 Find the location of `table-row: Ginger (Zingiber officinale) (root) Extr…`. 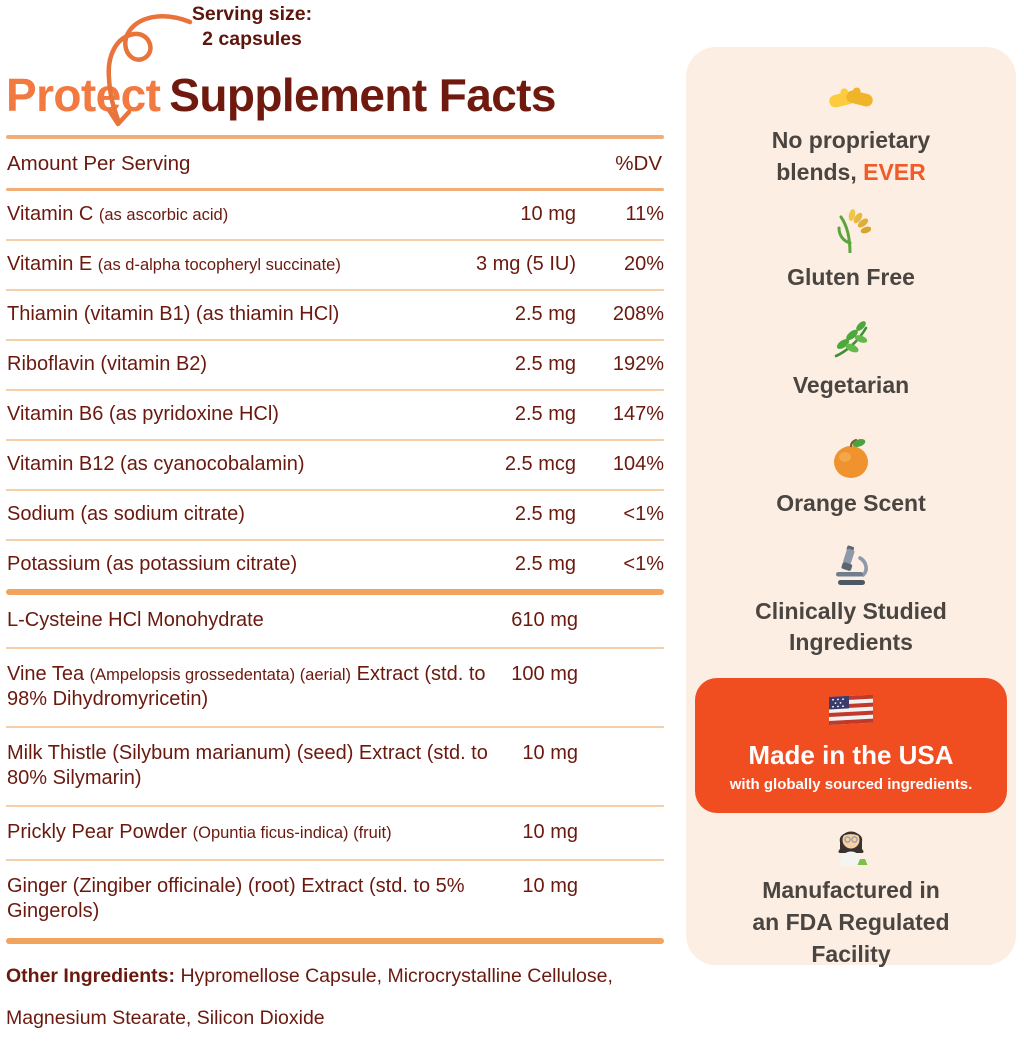

table-row: Ginger (Zingiber officinale) (root) Extr… is located at coordinates (335, 898).